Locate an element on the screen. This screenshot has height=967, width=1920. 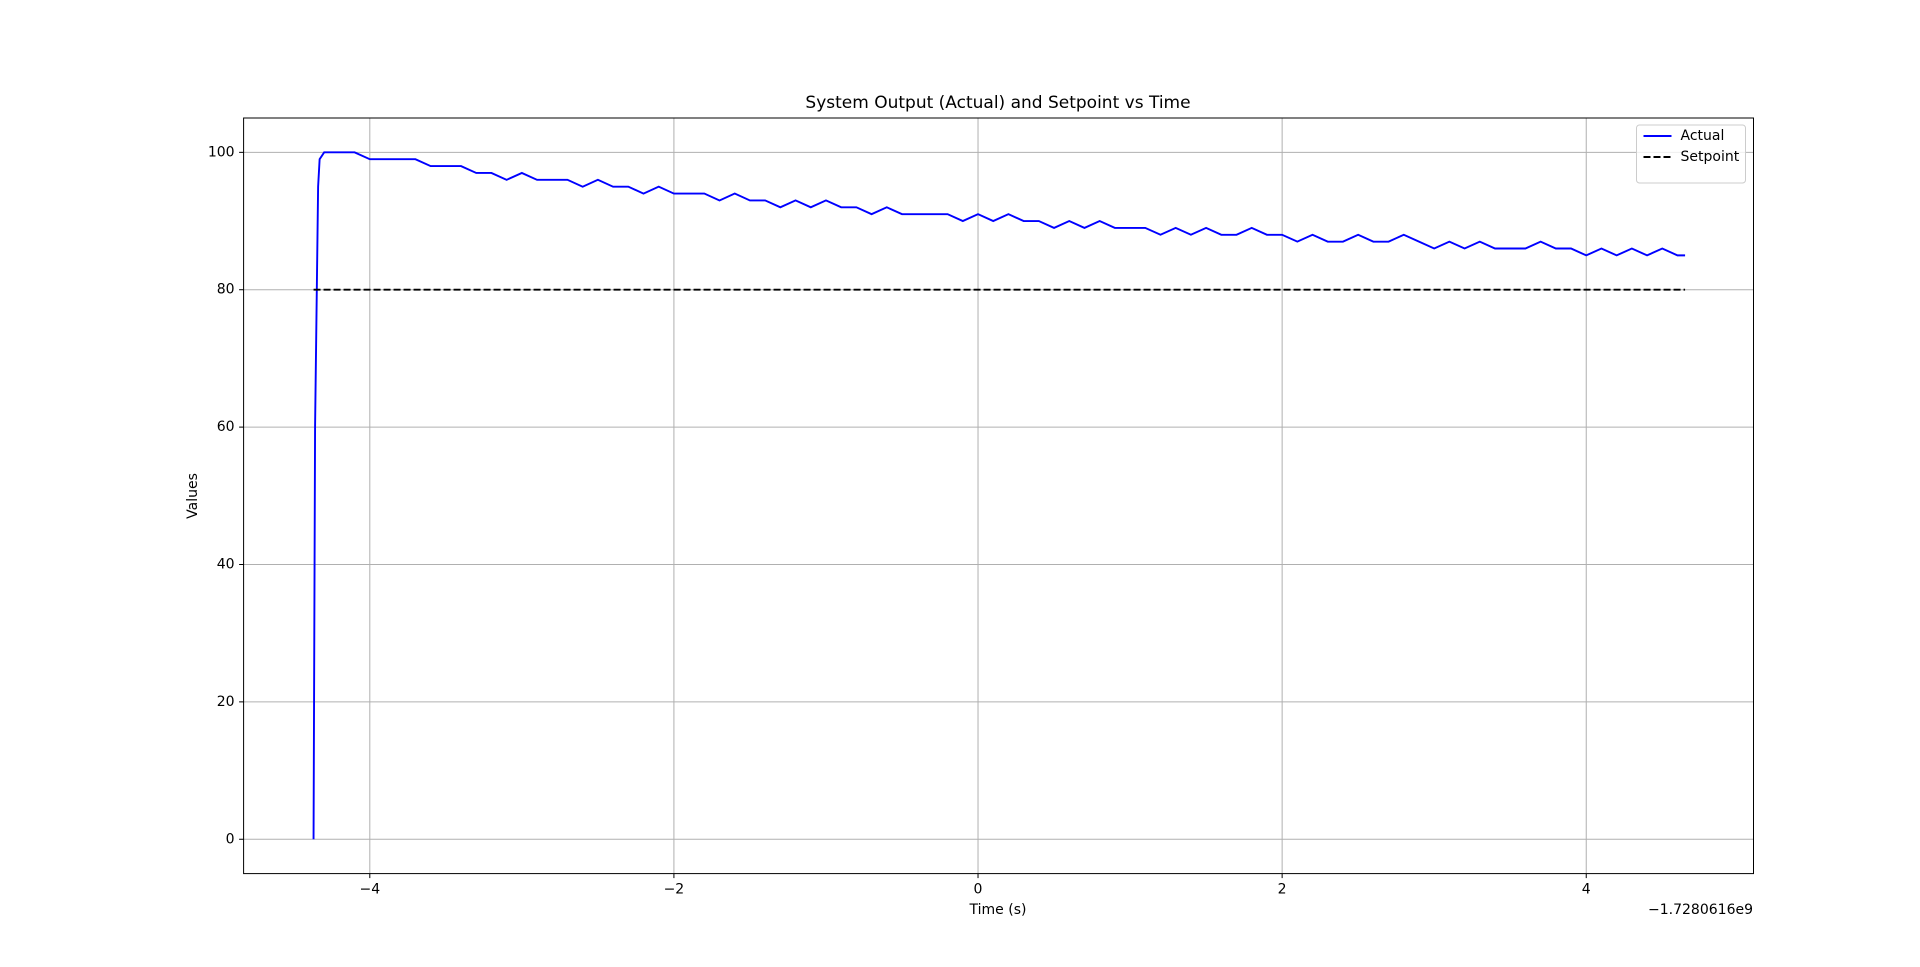
y-tick-label: 60 is located at coordinates (226, 427).